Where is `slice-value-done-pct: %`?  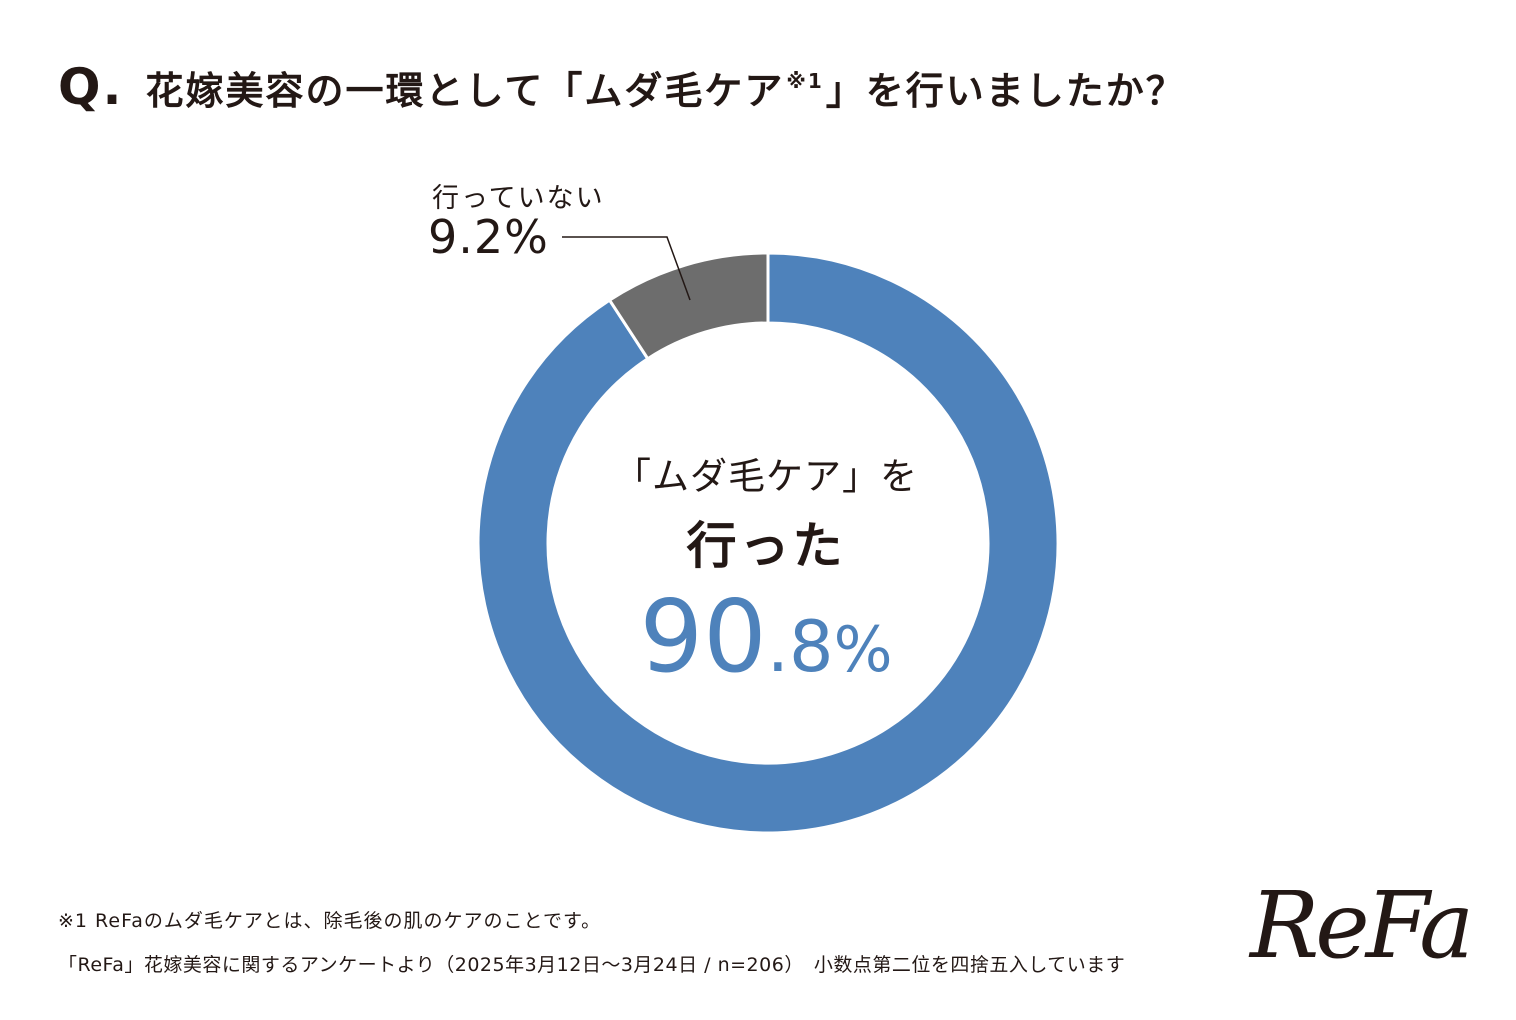
slice-value-done-pct: % is located at coordinates (863, 649).